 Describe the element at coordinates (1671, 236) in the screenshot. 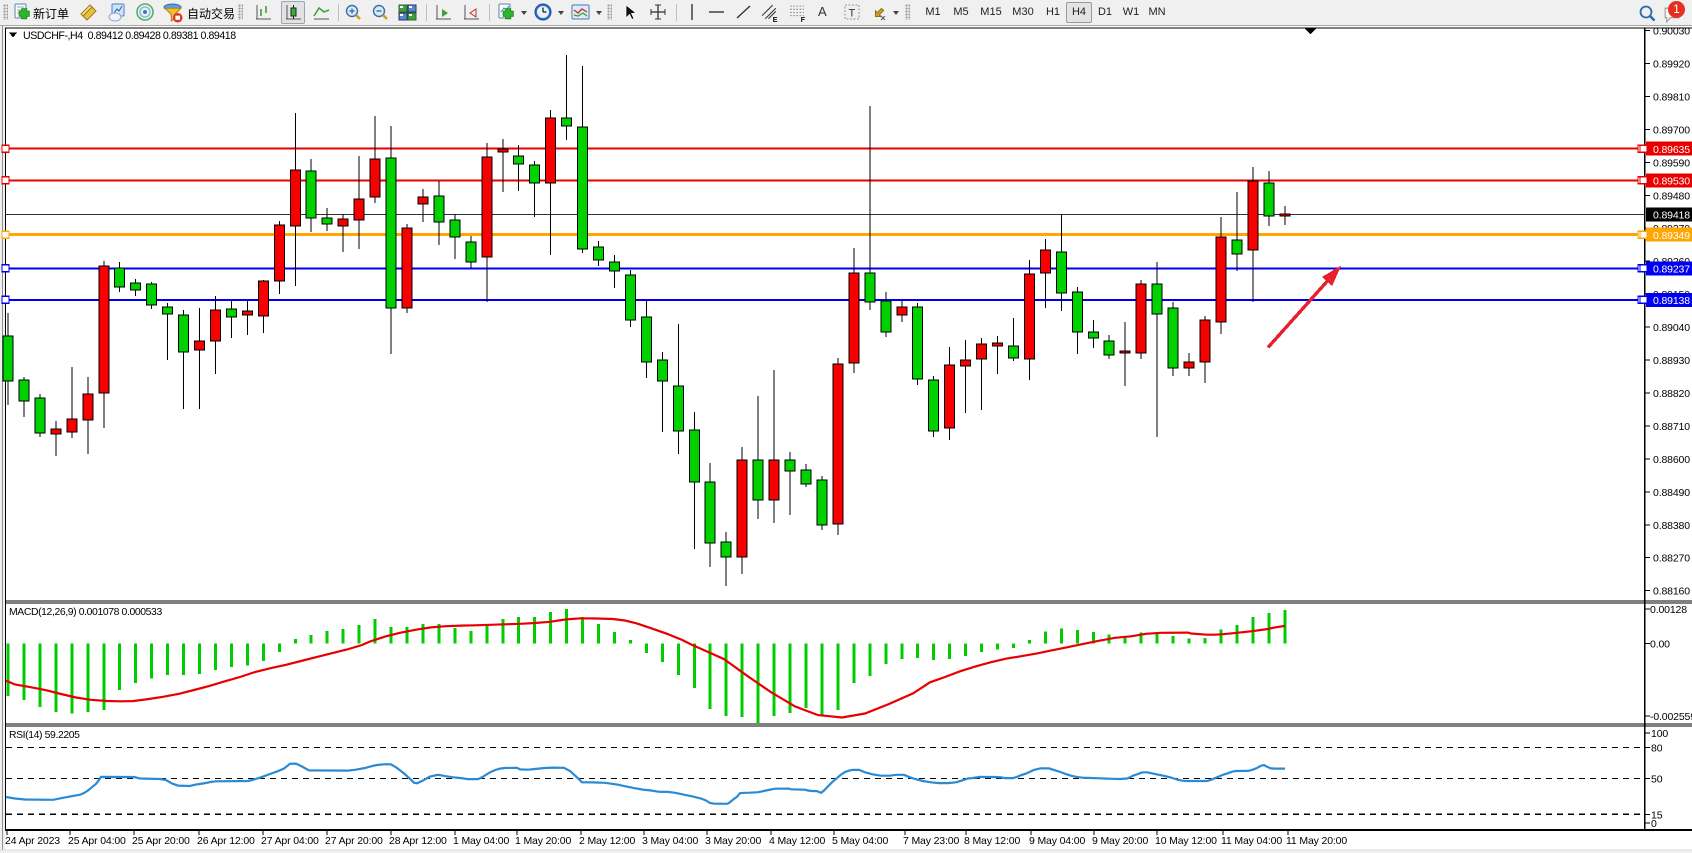

I see `svg-text: 0.89349` at that location.